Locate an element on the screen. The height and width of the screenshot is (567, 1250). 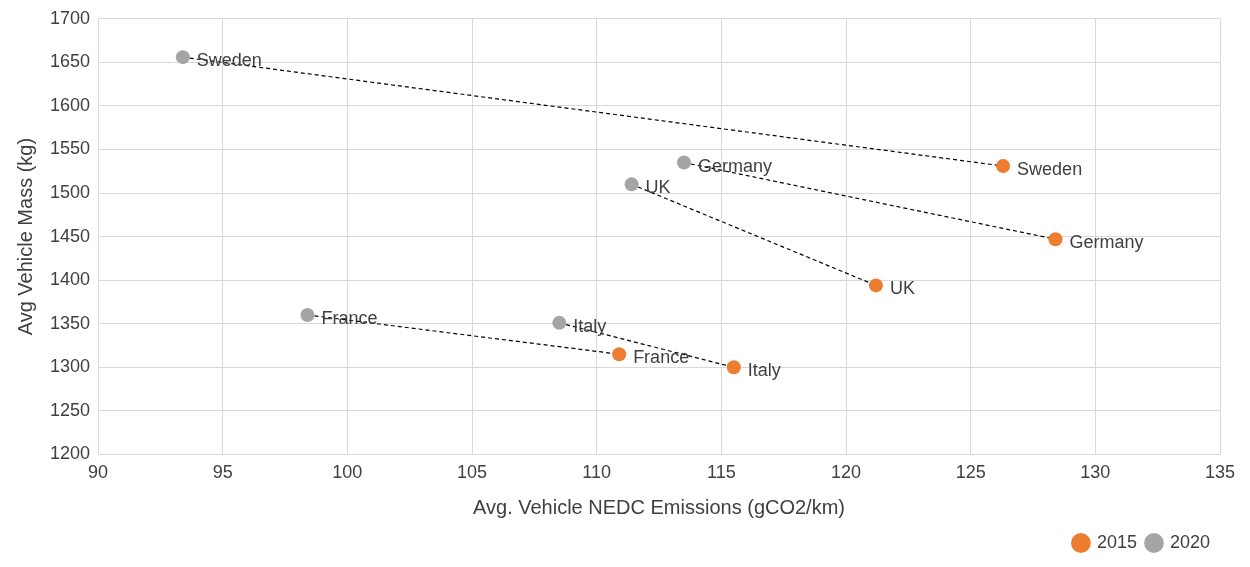
x-axis-title: Avg. Vehicle NEDC Emissions (gCO2/km) is located at coordinates (659, 506).